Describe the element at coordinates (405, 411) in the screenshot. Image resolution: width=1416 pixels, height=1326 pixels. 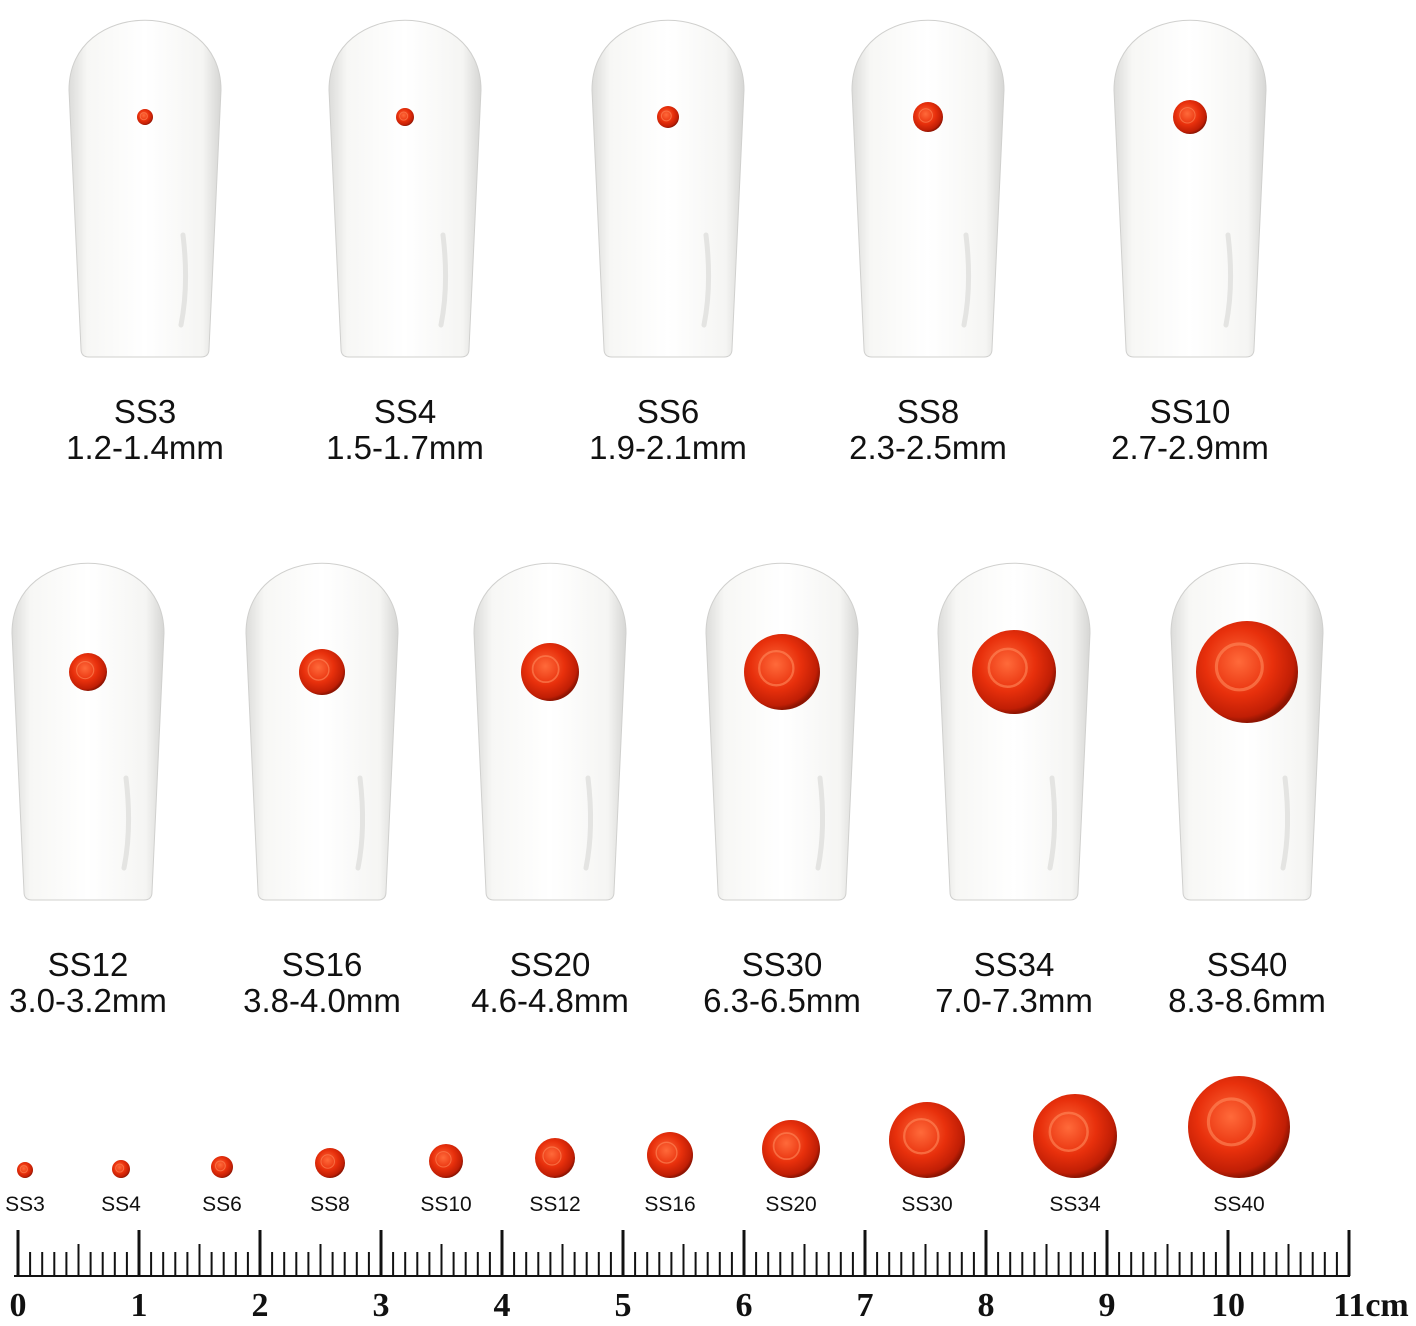
I see `size-label: SS4` at that location.